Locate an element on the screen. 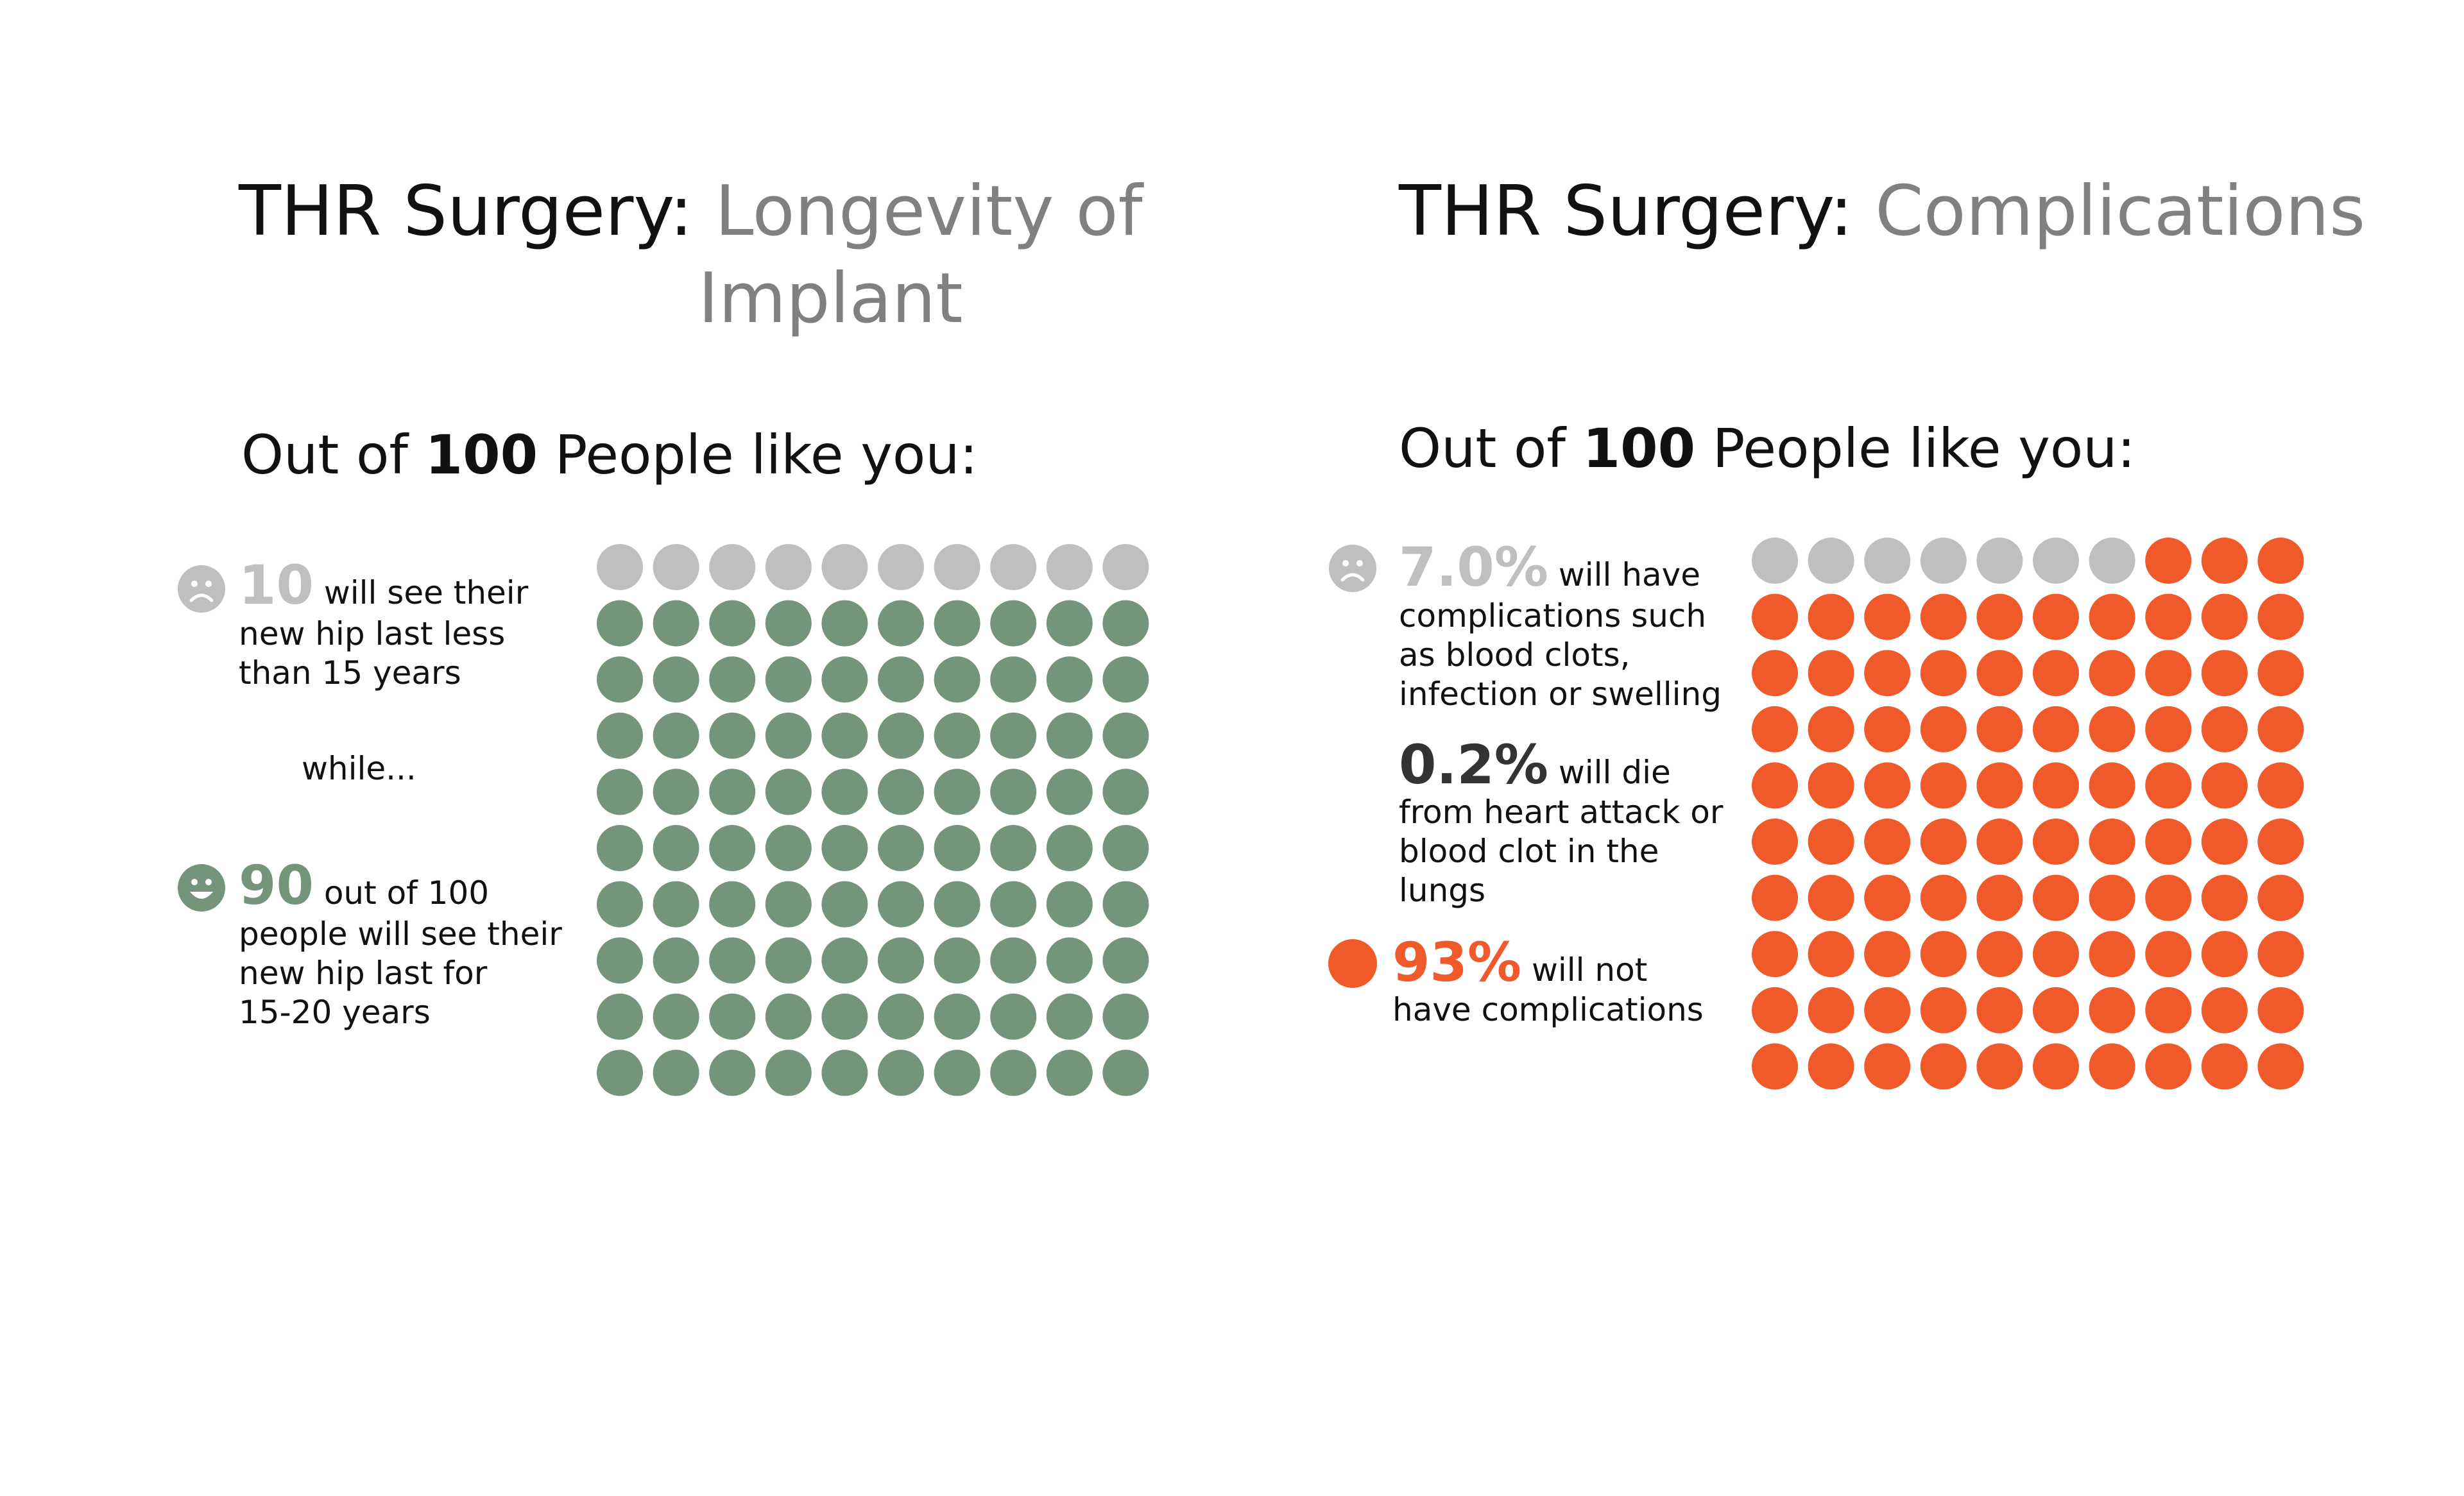 Image resolution: width=2464 pixels, height=1496 pixels. left-item1-line1: will see their is located at coordinates (426, 592).